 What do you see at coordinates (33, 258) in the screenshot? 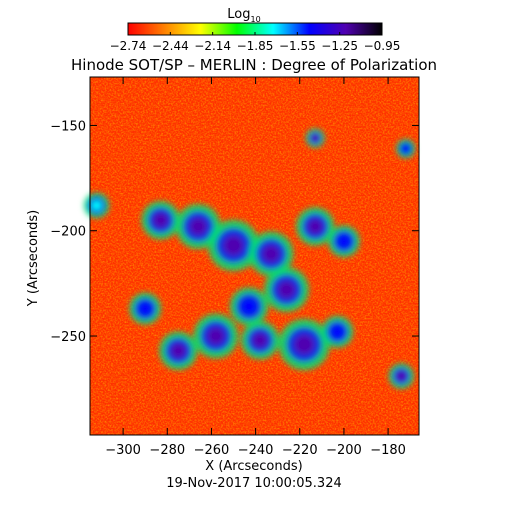
I see `y-axis-label: Y (Arcseconds)` at bounding box center [33, 258].